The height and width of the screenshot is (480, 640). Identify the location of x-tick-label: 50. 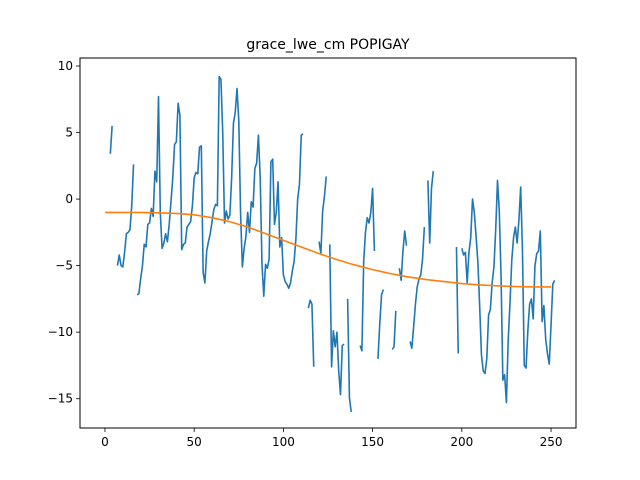
(194, 442).